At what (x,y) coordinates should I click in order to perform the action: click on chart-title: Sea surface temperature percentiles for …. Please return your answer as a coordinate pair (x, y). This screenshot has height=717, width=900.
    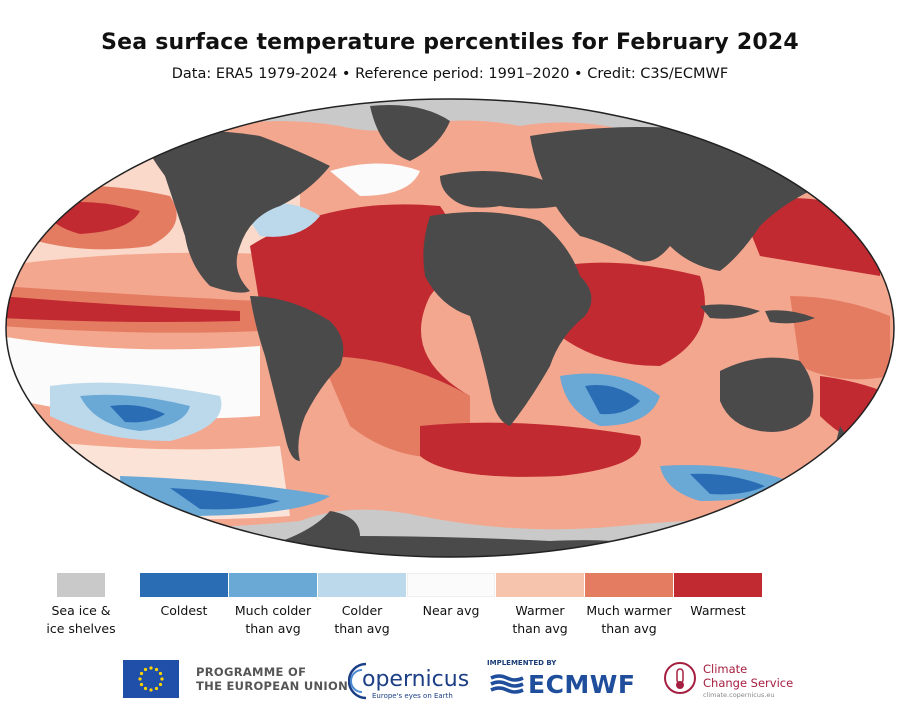
    Looking at the image, I should click on (450, 42).